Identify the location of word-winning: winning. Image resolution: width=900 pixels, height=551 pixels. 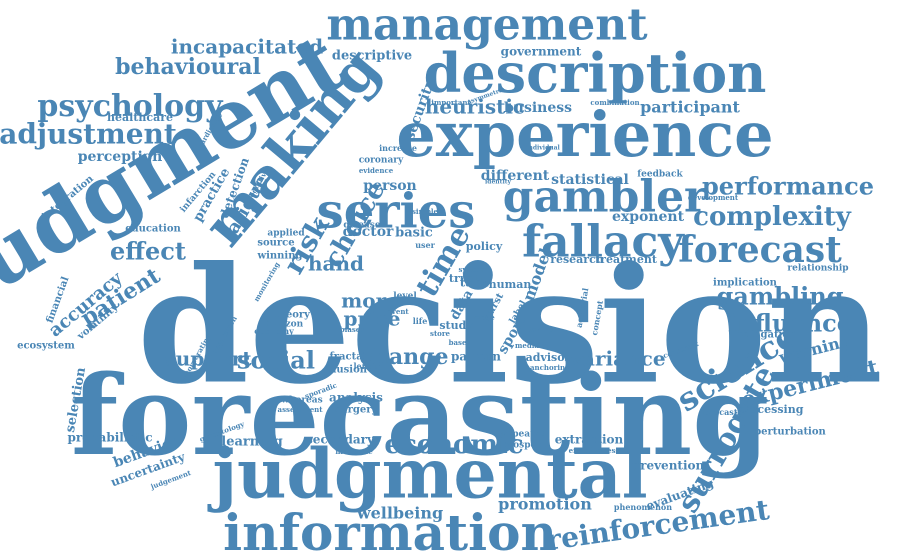
(279, 256).